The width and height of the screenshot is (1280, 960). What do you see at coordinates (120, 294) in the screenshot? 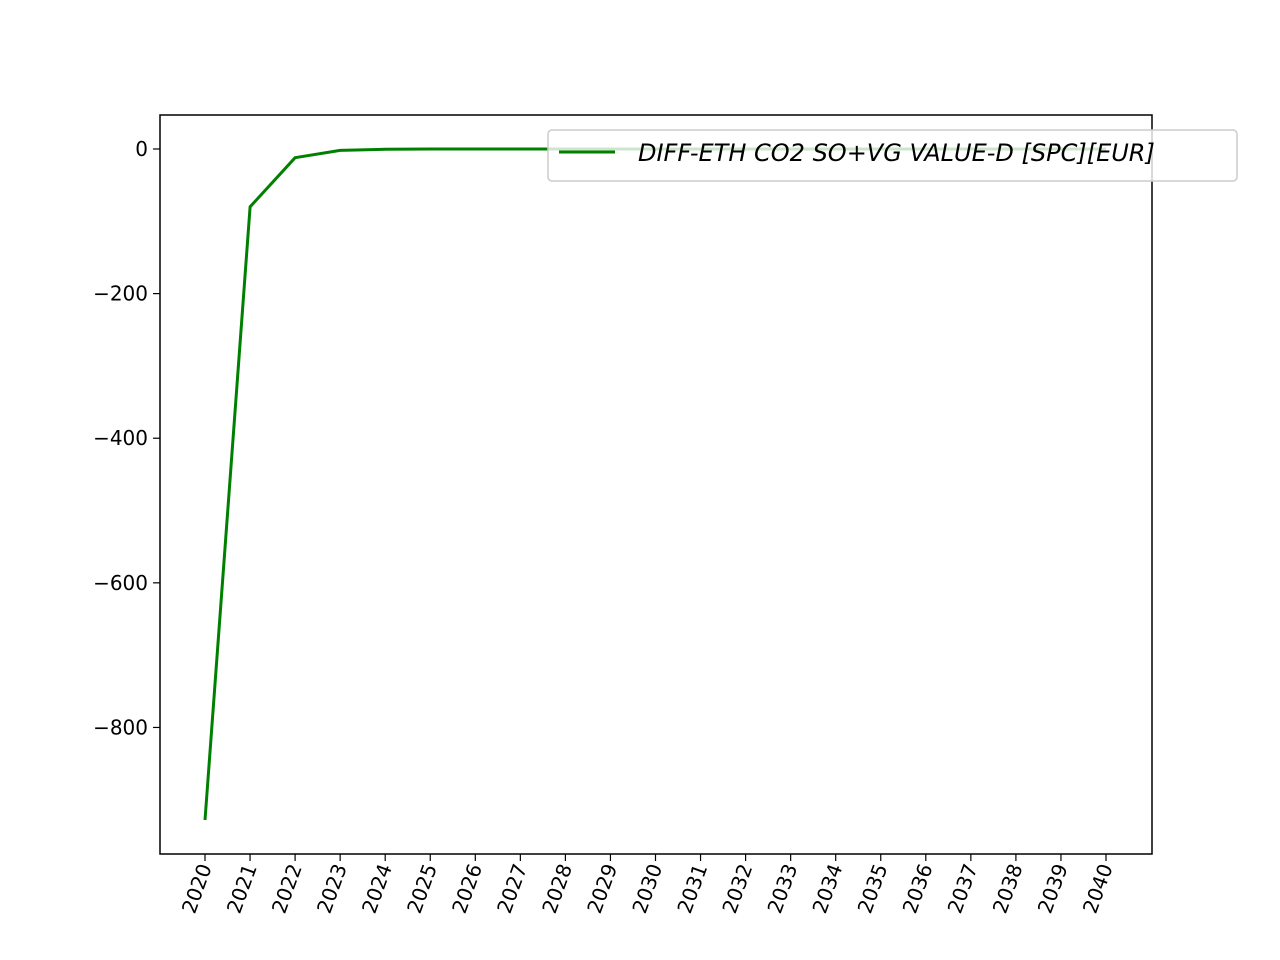
I see `y-tick-label: −200` at bounding box center [120, 294].